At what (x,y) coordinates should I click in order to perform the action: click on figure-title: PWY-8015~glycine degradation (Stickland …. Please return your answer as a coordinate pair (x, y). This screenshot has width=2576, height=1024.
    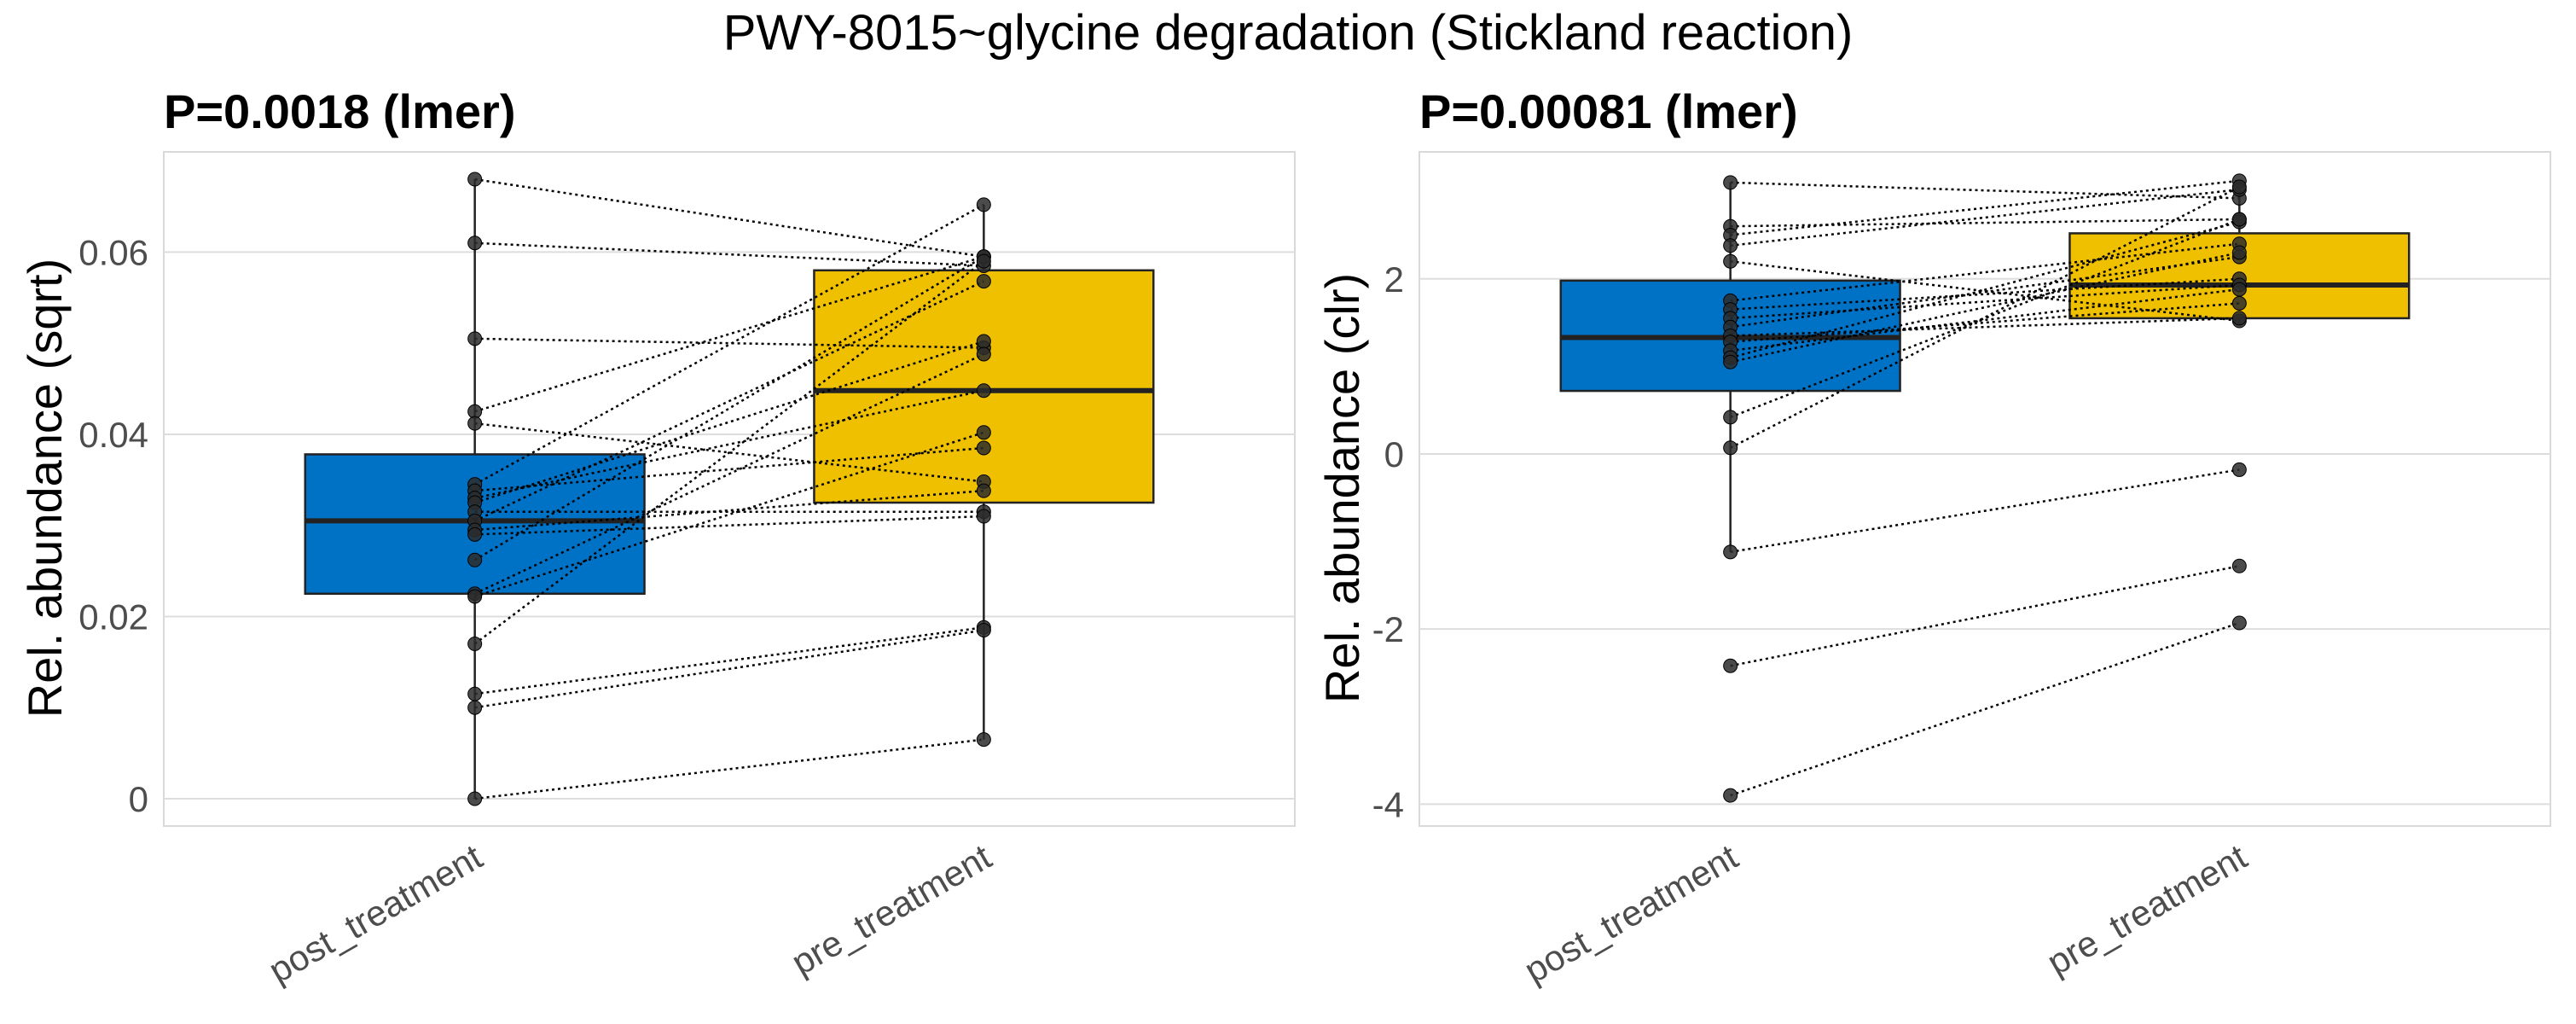
    Looking at the image, I should click on (1288, 33).